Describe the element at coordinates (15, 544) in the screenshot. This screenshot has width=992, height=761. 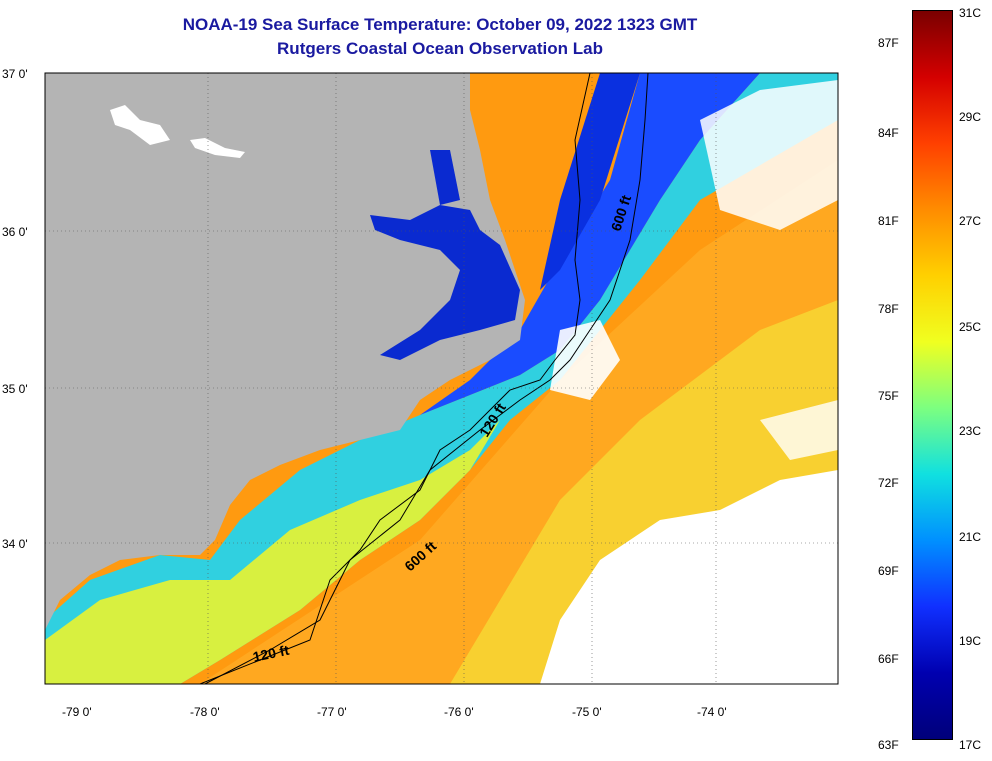
I see `lat-label-34: 34 0'` at that location.